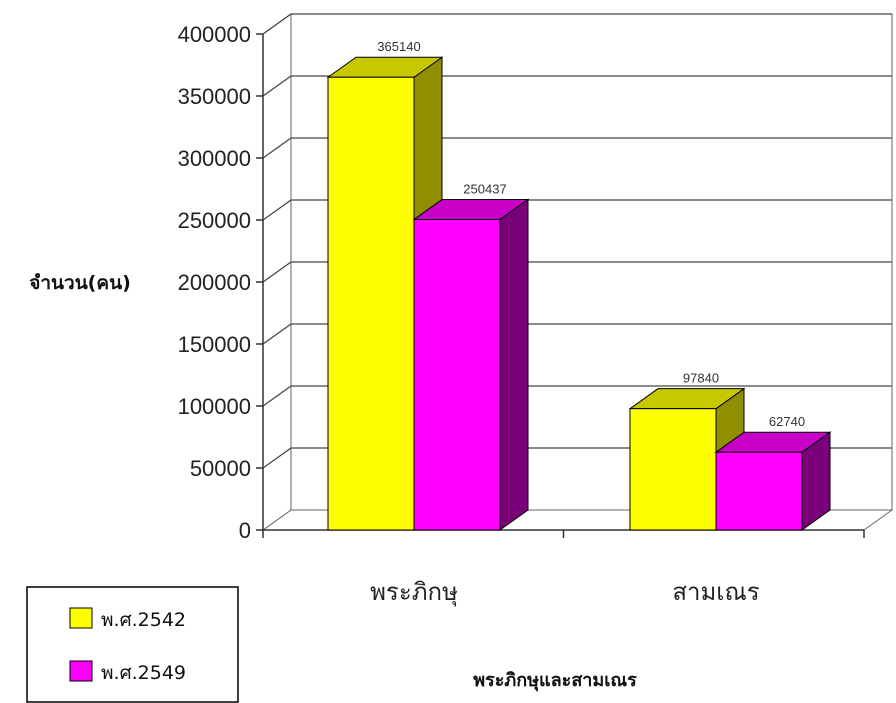 Image resolution: width=896 pixels, height=703 pixels. What do you see at coordinates (214, 406) in the screenshot?
I see `y-tick-label: 100000` at bounding box center [214, 406].